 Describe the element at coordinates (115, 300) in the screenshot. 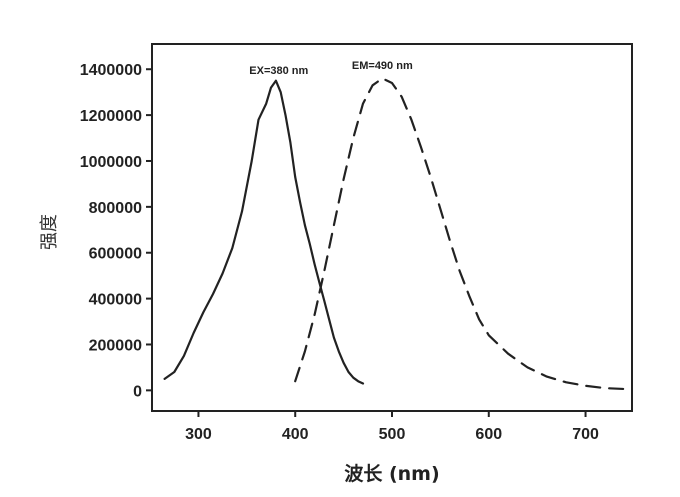

I see `y-tick-label: 400000` at that location.